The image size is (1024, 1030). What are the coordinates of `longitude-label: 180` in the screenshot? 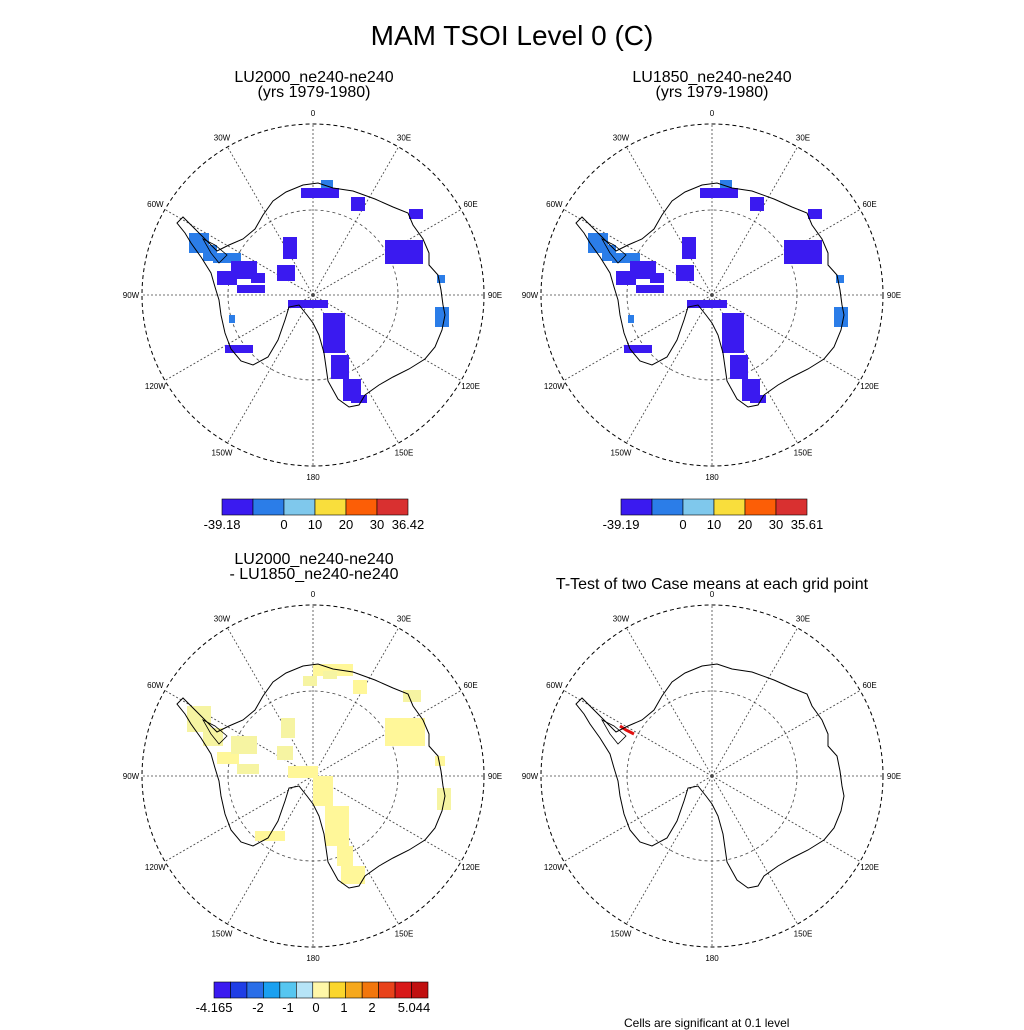 It's located at (313, 477).